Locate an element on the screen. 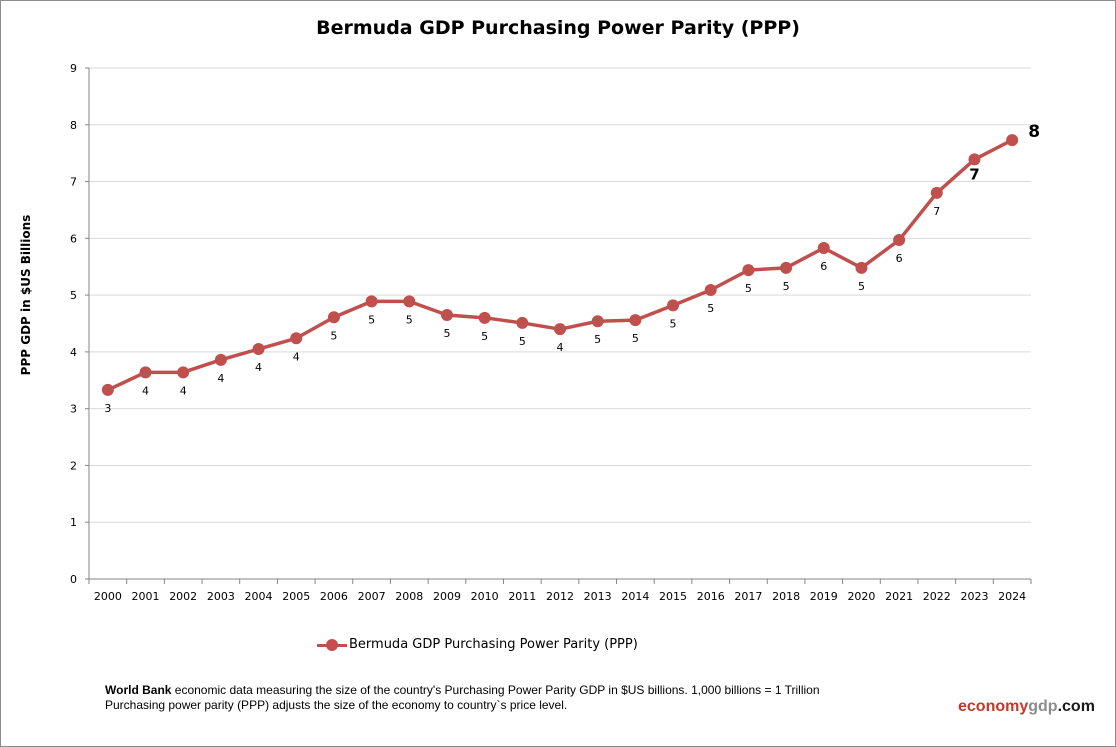 Image resolution: width=1116 pixels, height=747 pixels. x-tick-label: 2004 is located at coordinates (259, 596).